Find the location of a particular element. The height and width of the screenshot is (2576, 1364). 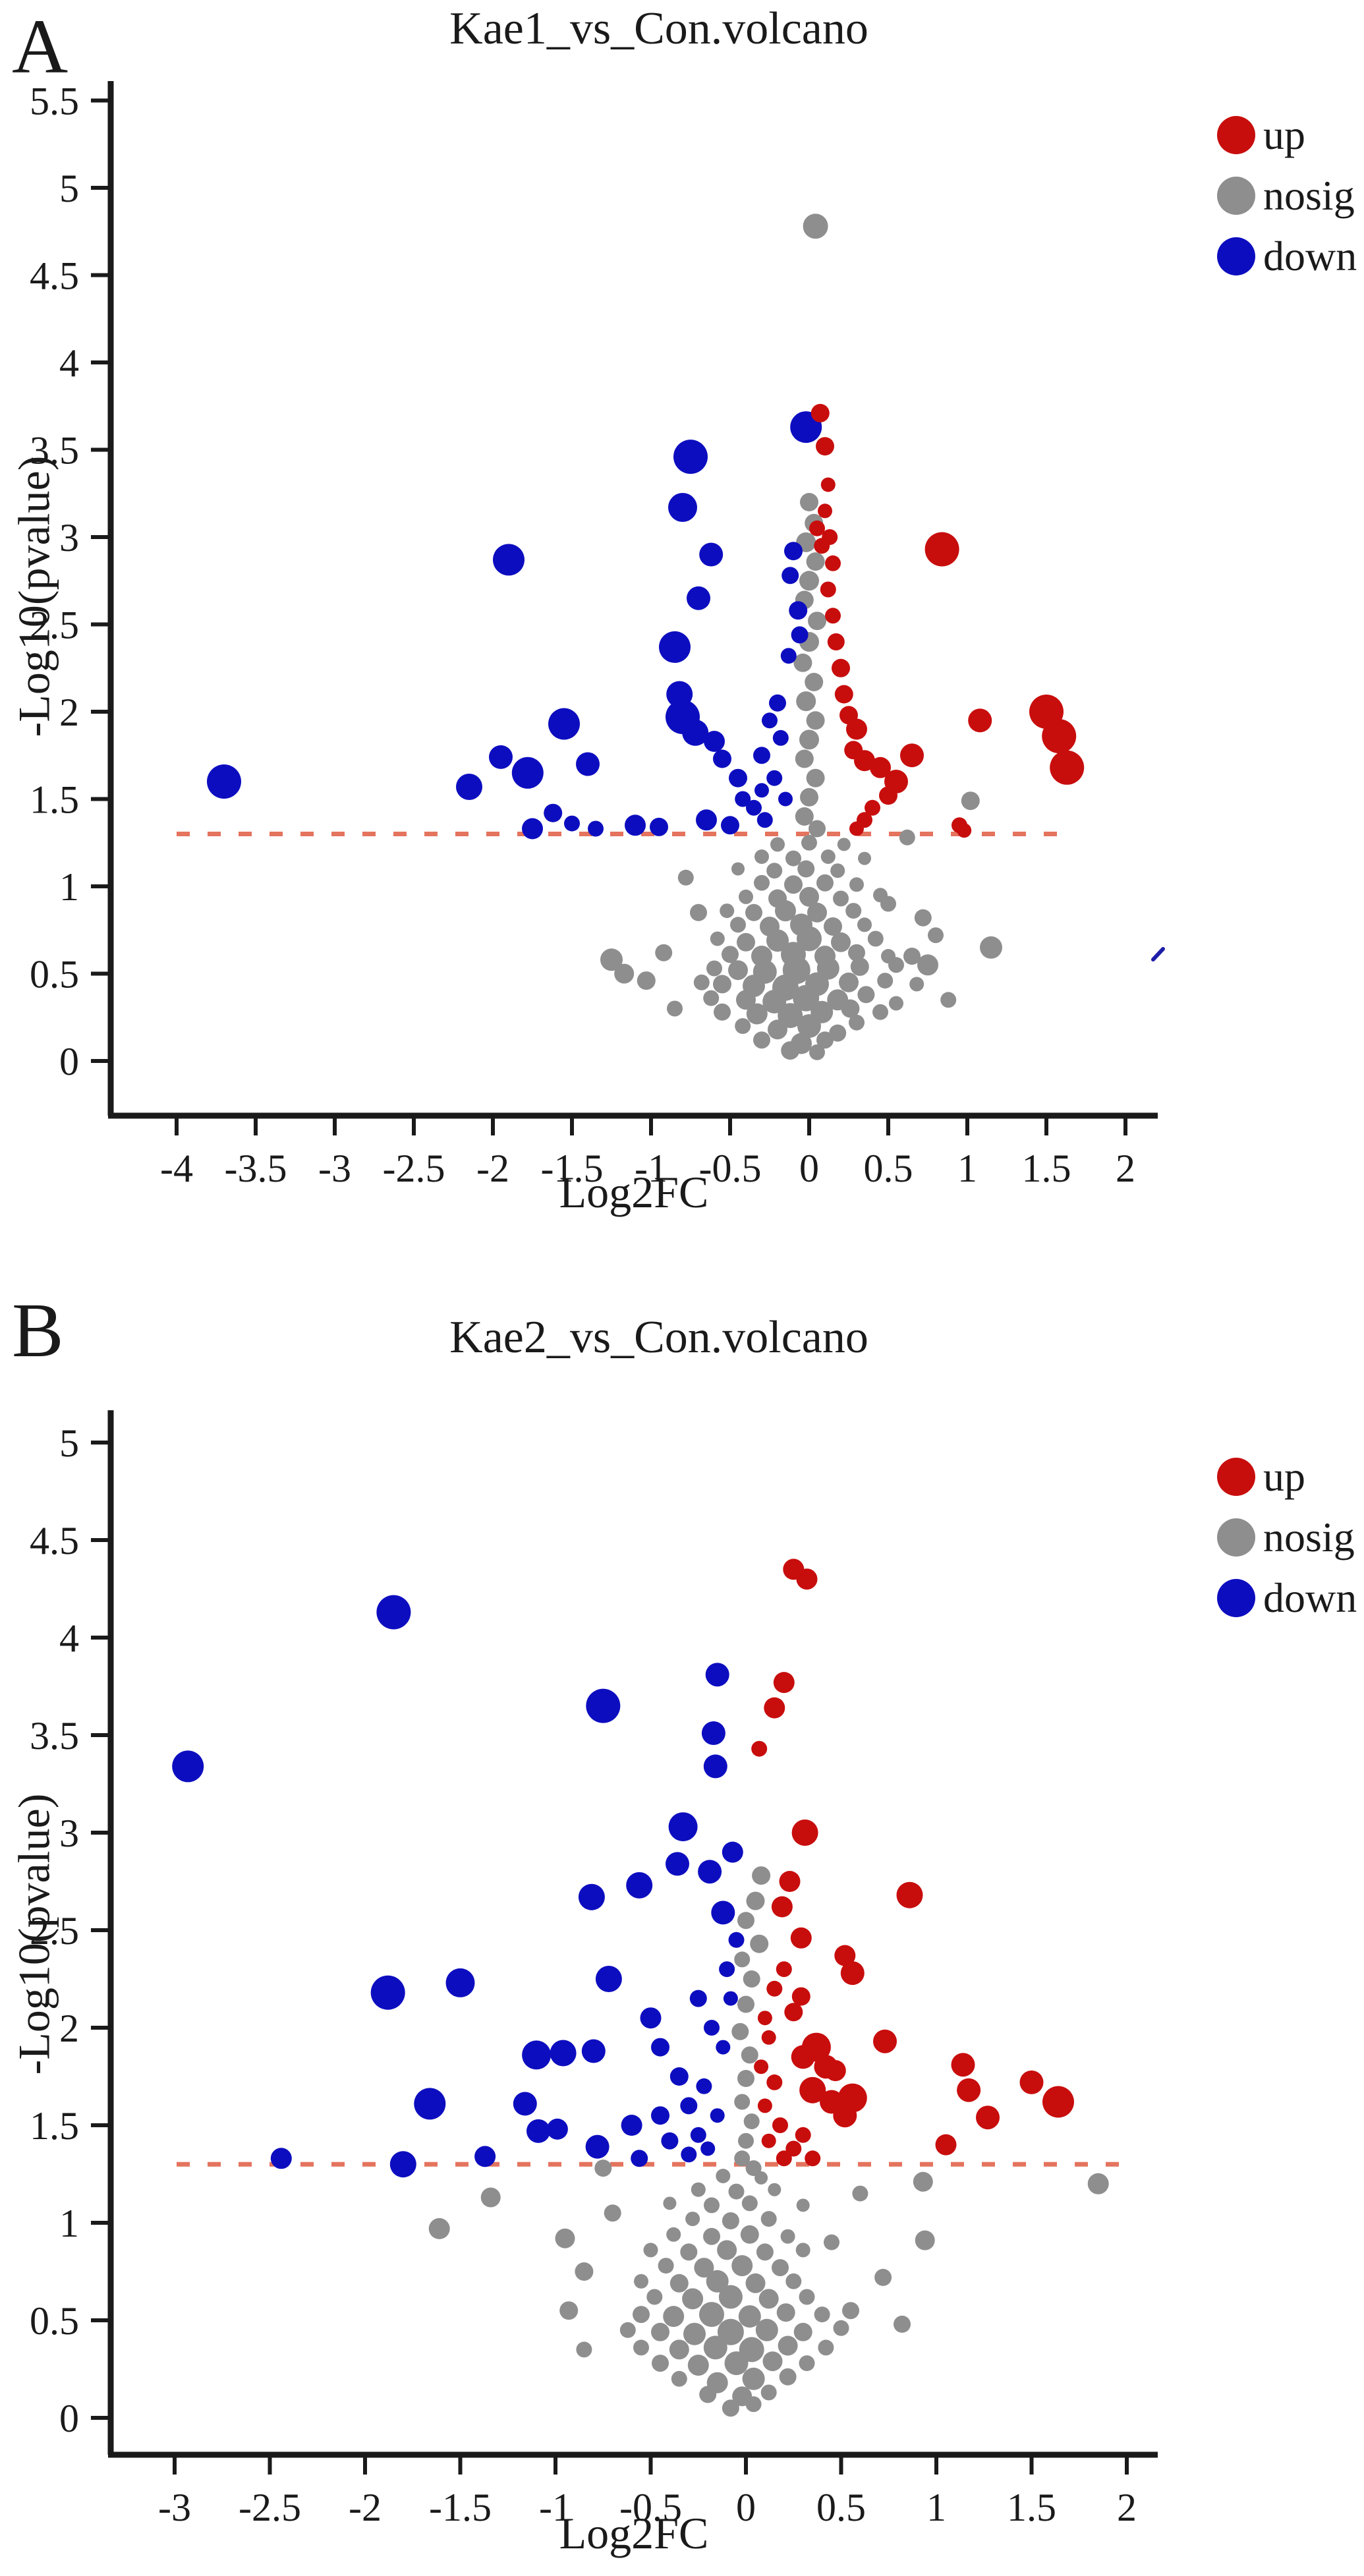

x-tick-label: -4 is located at coordinates (176, 1168).